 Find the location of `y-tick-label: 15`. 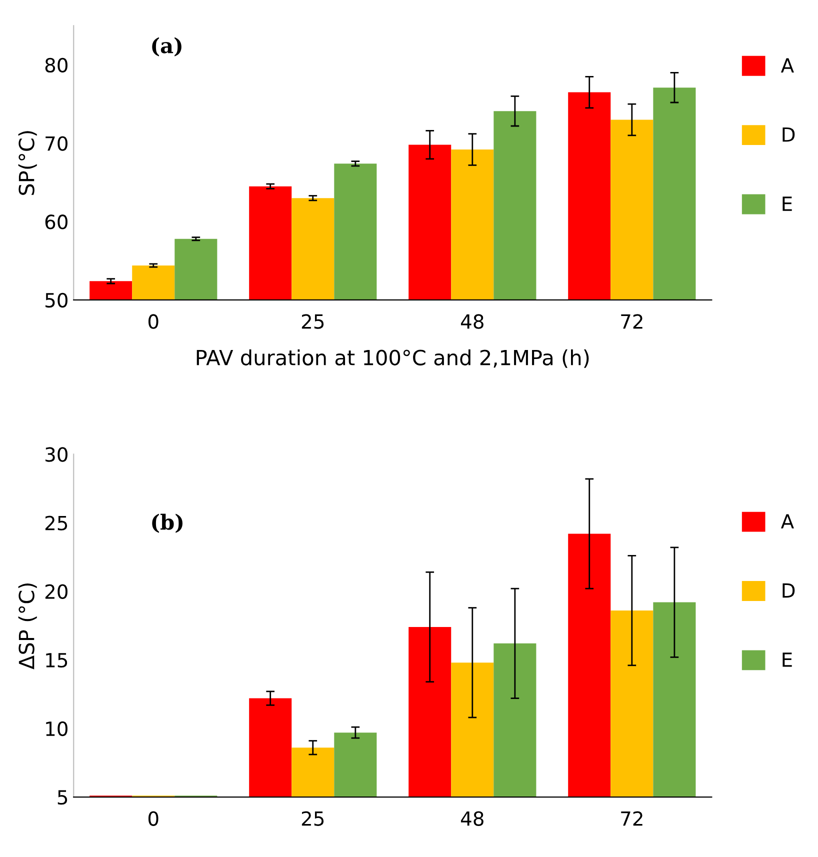

y-tick-label: 15 is located at coordinates (57, 660).